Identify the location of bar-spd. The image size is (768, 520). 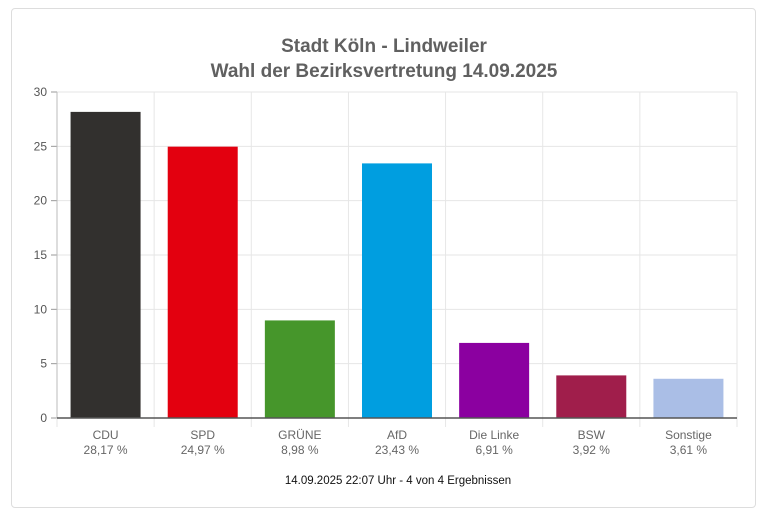
(202, 282).